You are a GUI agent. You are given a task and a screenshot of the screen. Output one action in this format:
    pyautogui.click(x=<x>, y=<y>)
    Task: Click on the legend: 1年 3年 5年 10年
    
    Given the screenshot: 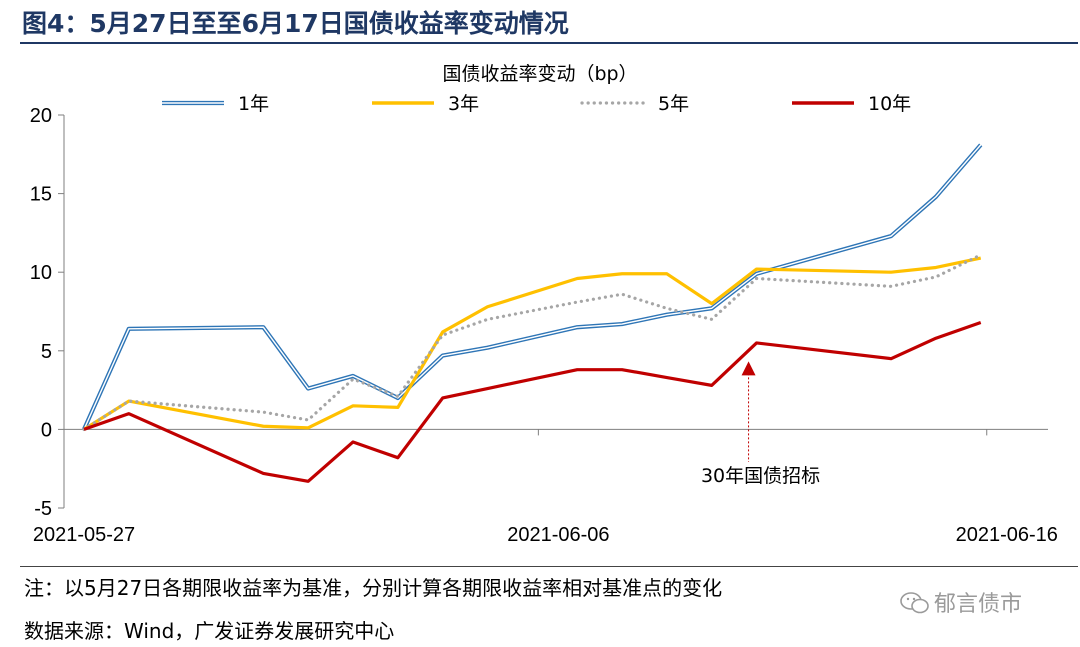 What is the action you would take?
    pyautogui.click(x=536, y=104)
    